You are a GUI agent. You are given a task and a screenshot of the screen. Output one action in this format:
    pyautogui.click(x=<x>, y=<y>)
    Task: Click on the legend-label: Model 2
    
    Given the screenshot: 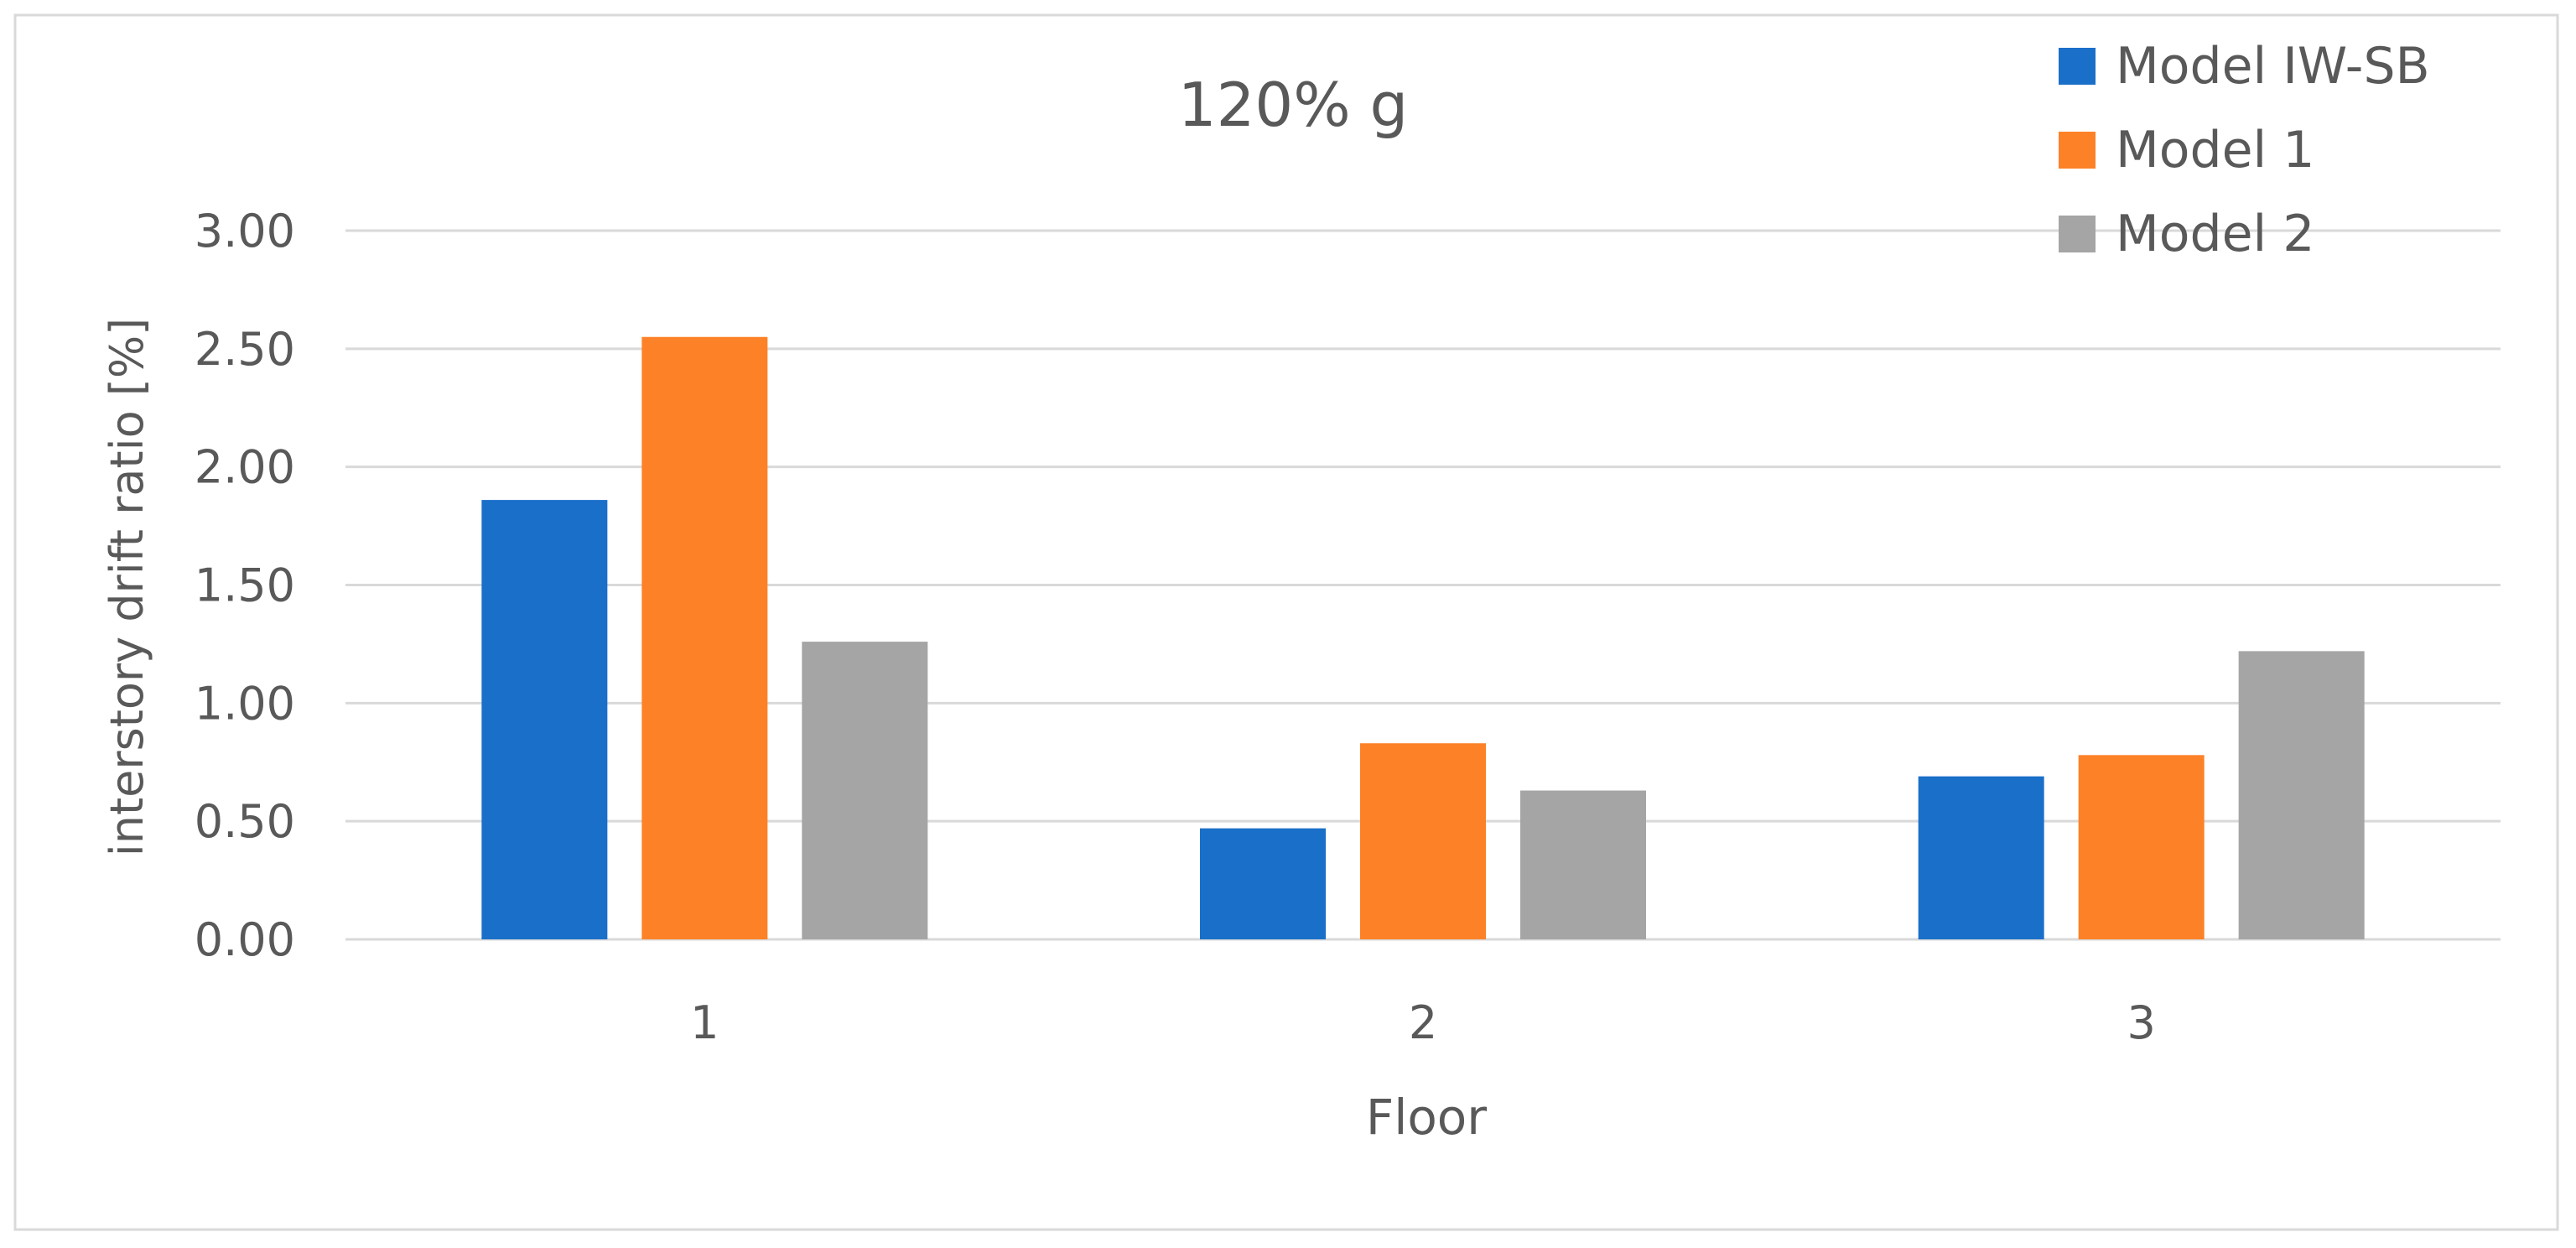 What is the action you would take?
    pyautogui.click(x=2215, y=234)
    